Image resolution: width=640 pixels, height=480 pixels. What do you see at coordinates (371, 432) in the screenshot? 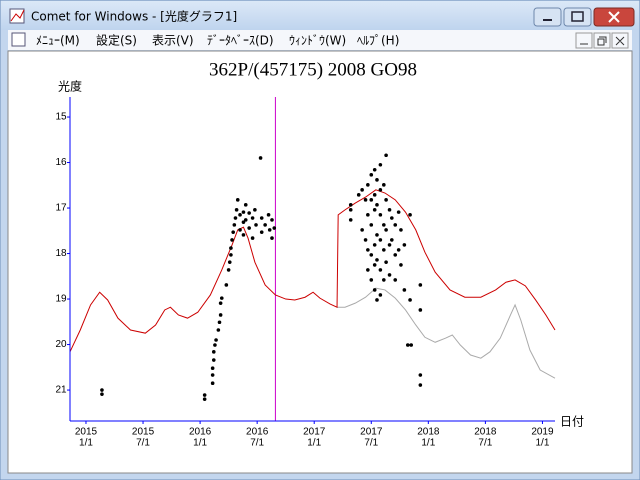
I see `x-tick-label: 2017` at bounding box center [371, 432].